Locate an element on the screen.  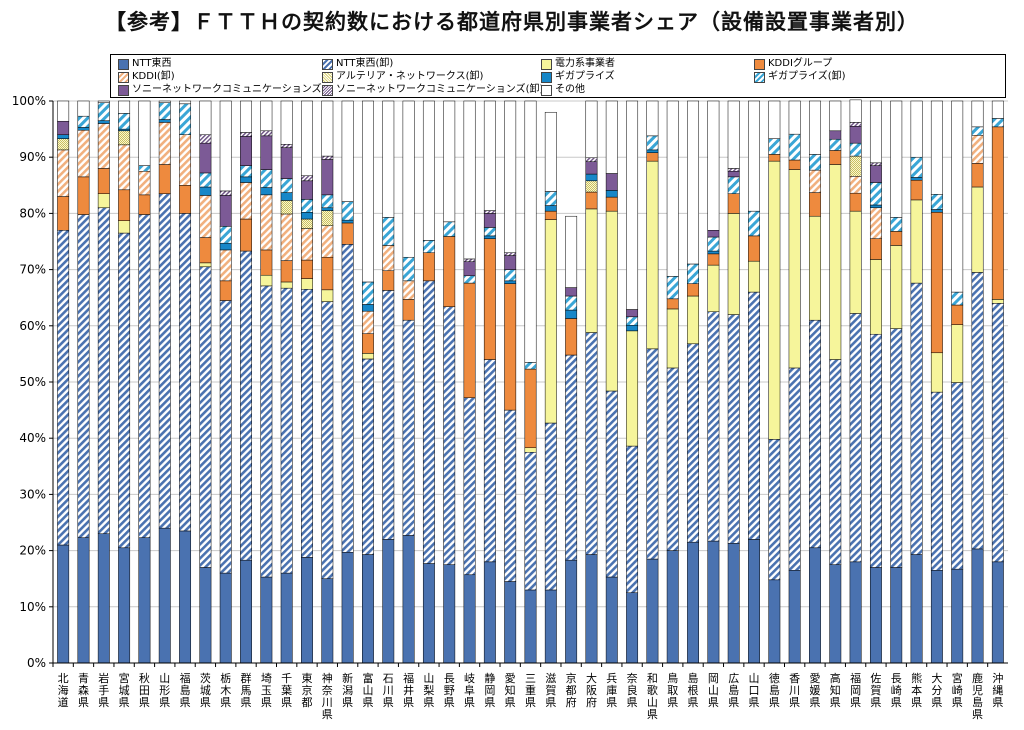
x-tick-label: 広島県 is located at coordinates (733, 690).